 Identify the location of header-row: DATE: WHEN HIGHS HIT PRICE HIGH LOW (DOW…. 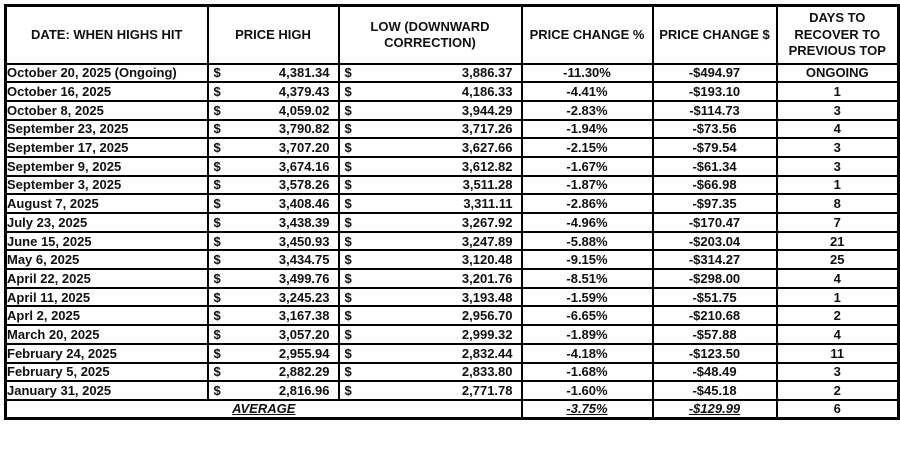
(452, 34).